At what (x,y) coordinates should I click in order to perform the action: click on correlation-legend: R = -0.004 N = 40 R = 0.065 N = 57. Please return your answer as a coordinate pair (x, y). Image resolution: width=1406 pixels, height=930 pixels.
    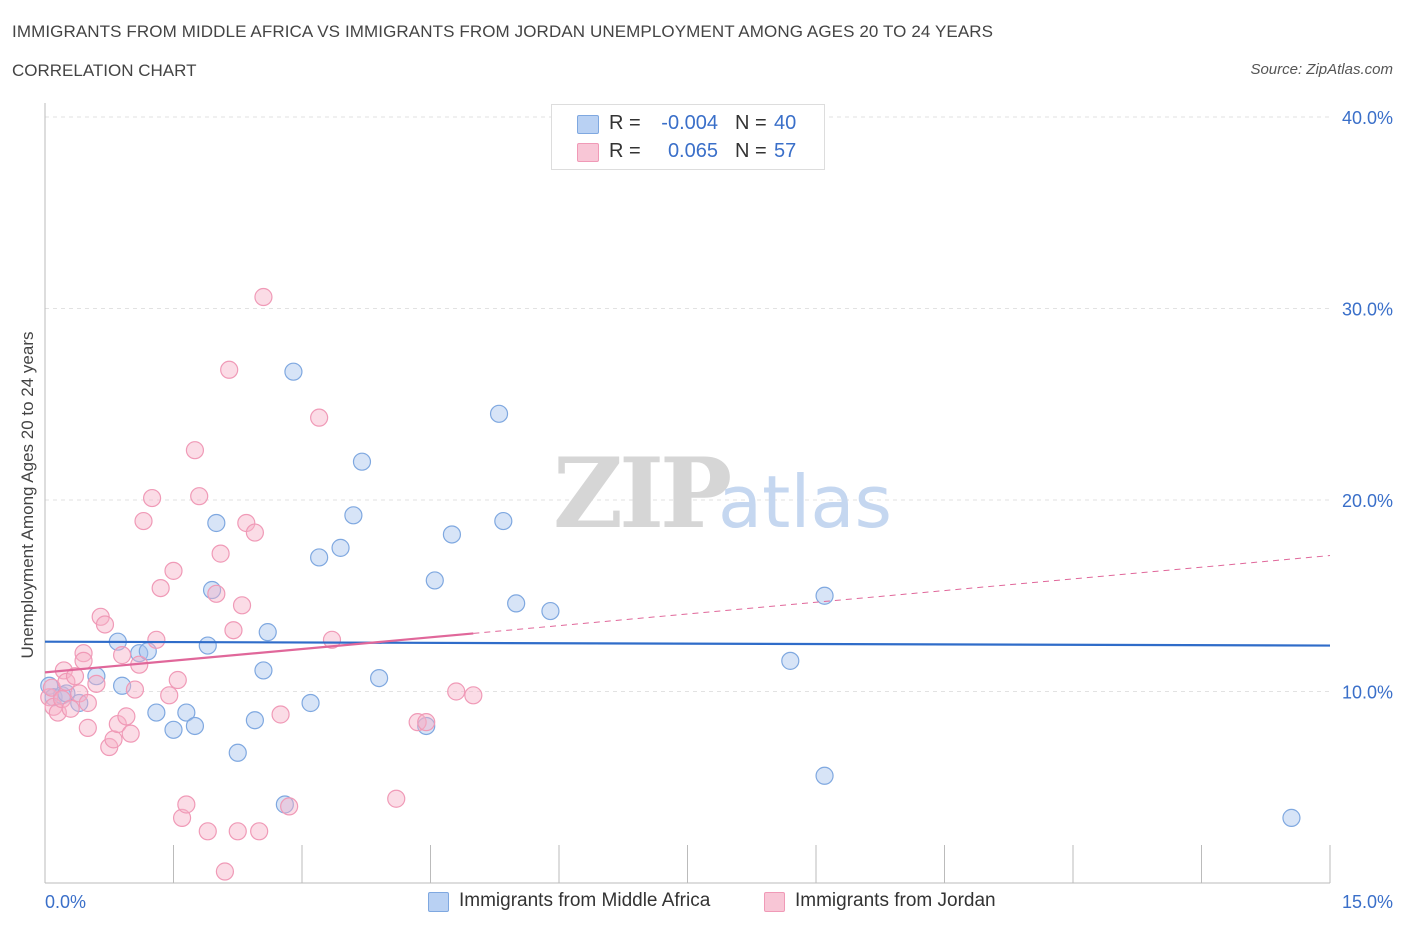
    Looking at the image, I should click on (688, 137).